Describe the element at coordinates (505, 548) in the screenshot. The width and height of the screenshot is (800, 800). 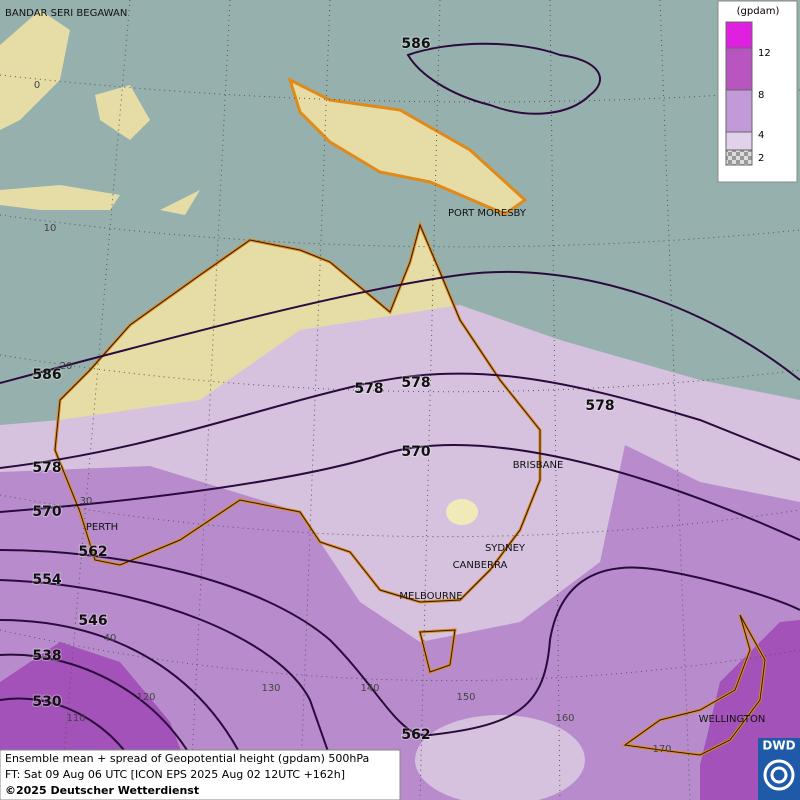
I see `place-label: SYDNEY` at that location.